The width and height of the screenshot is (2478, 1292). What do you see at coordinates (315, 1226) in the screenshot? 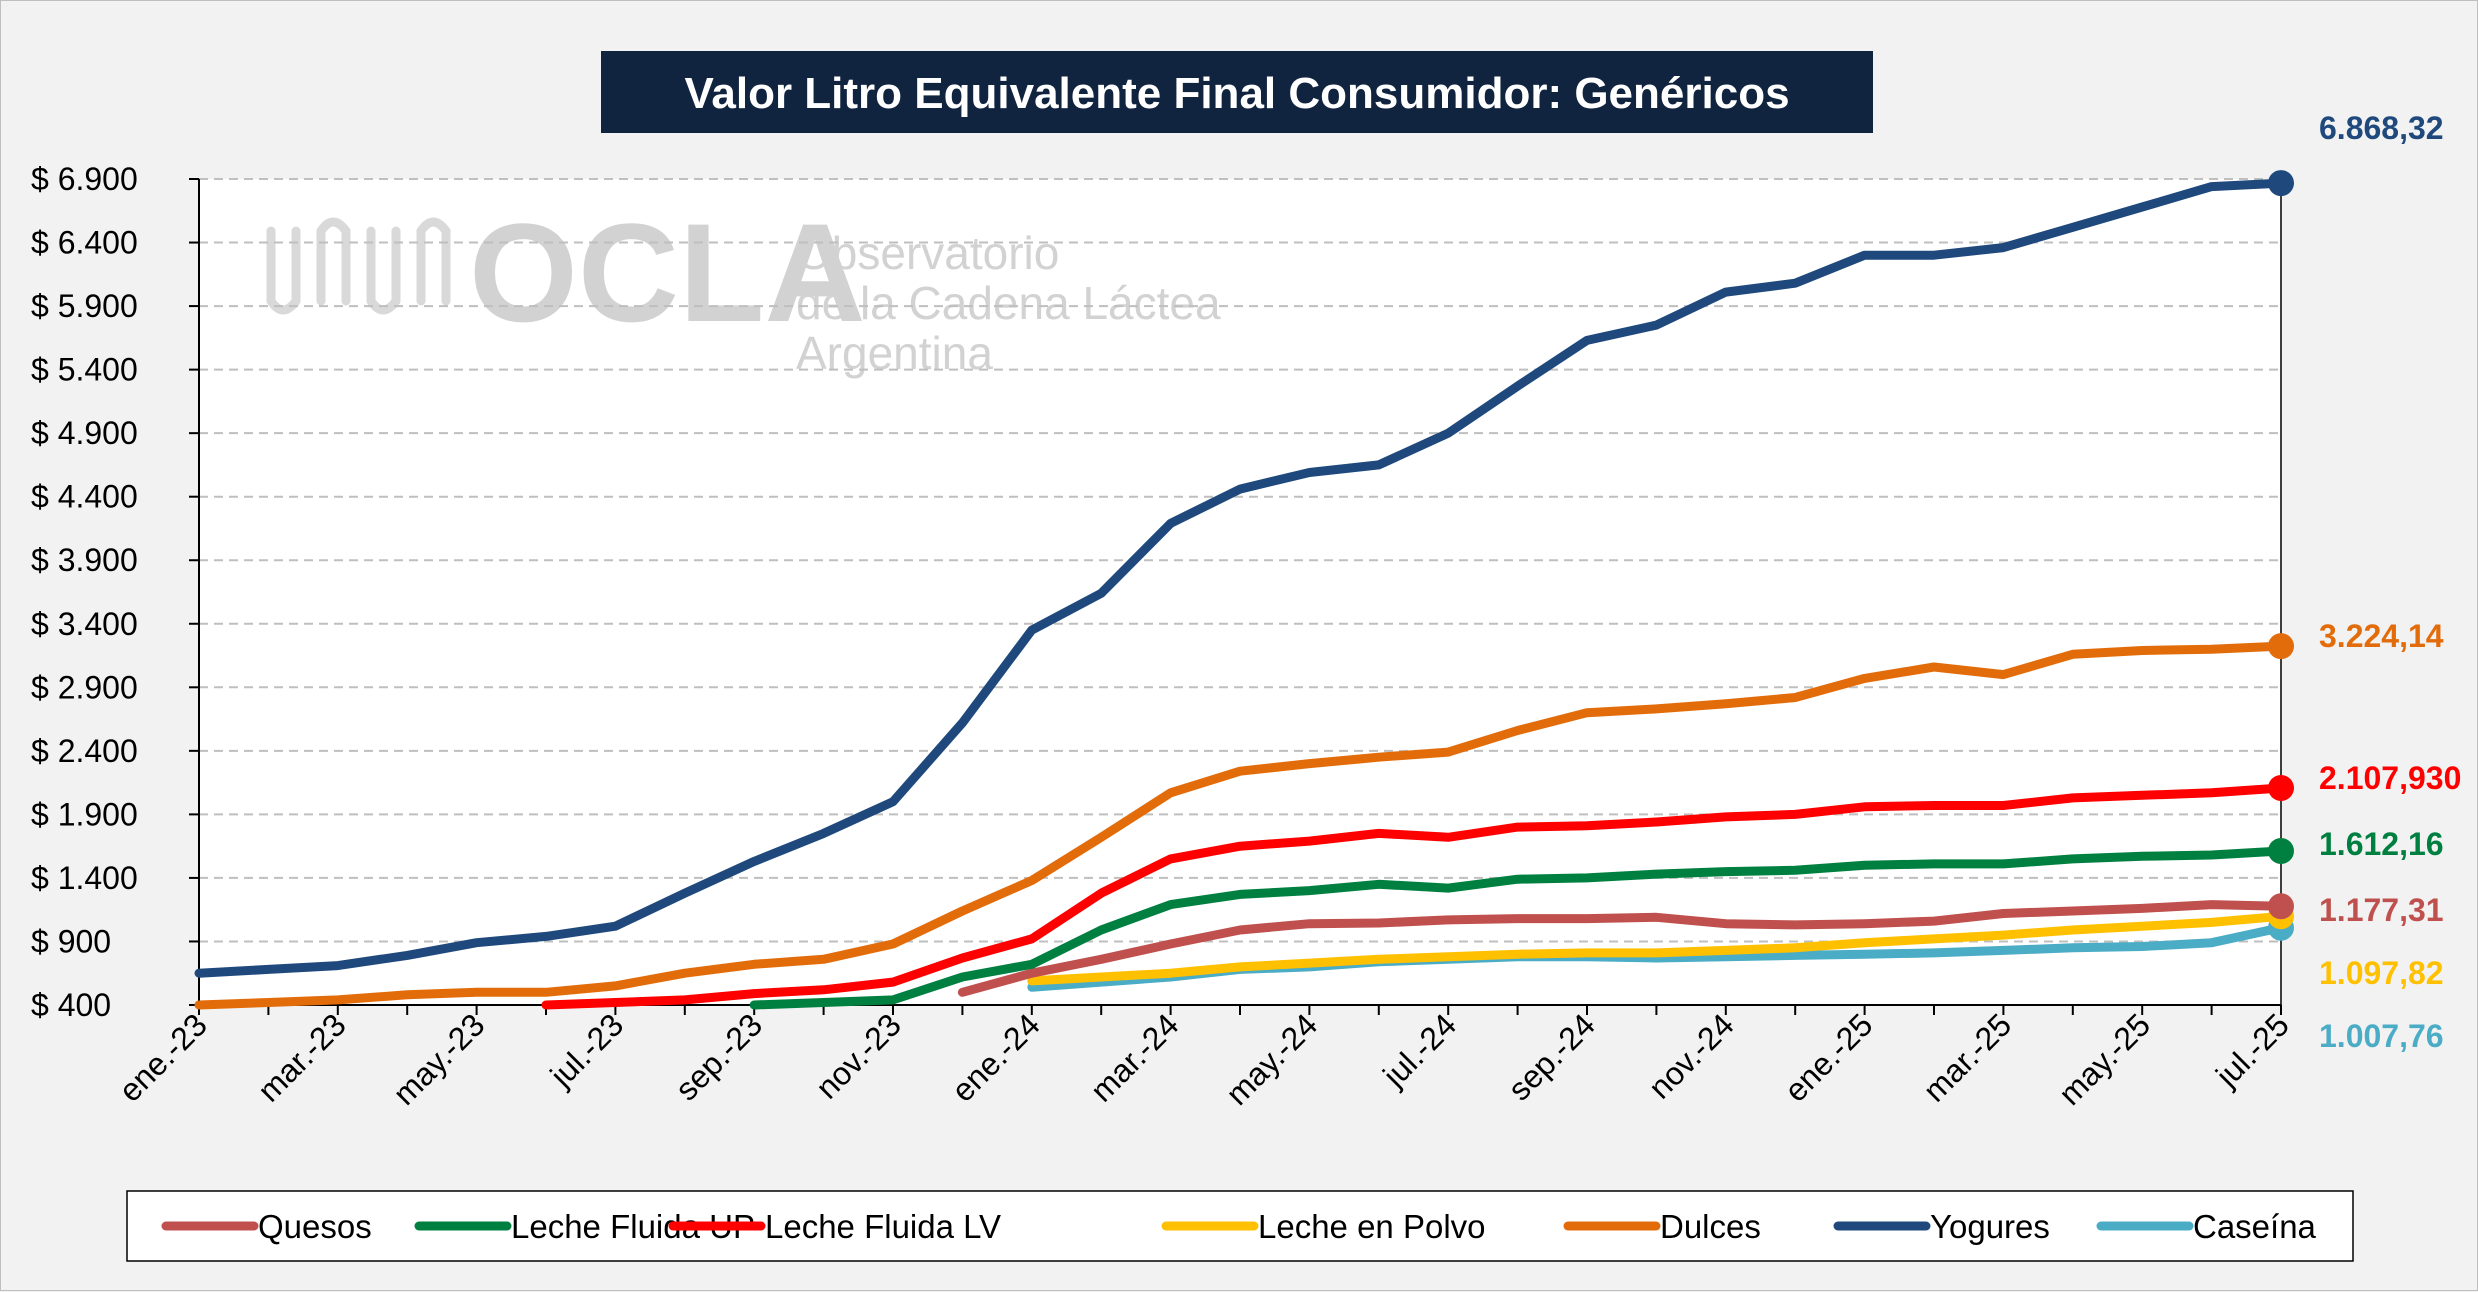
I see `legend-label-quesos: Quesos` at bounding box center [315, 1226].